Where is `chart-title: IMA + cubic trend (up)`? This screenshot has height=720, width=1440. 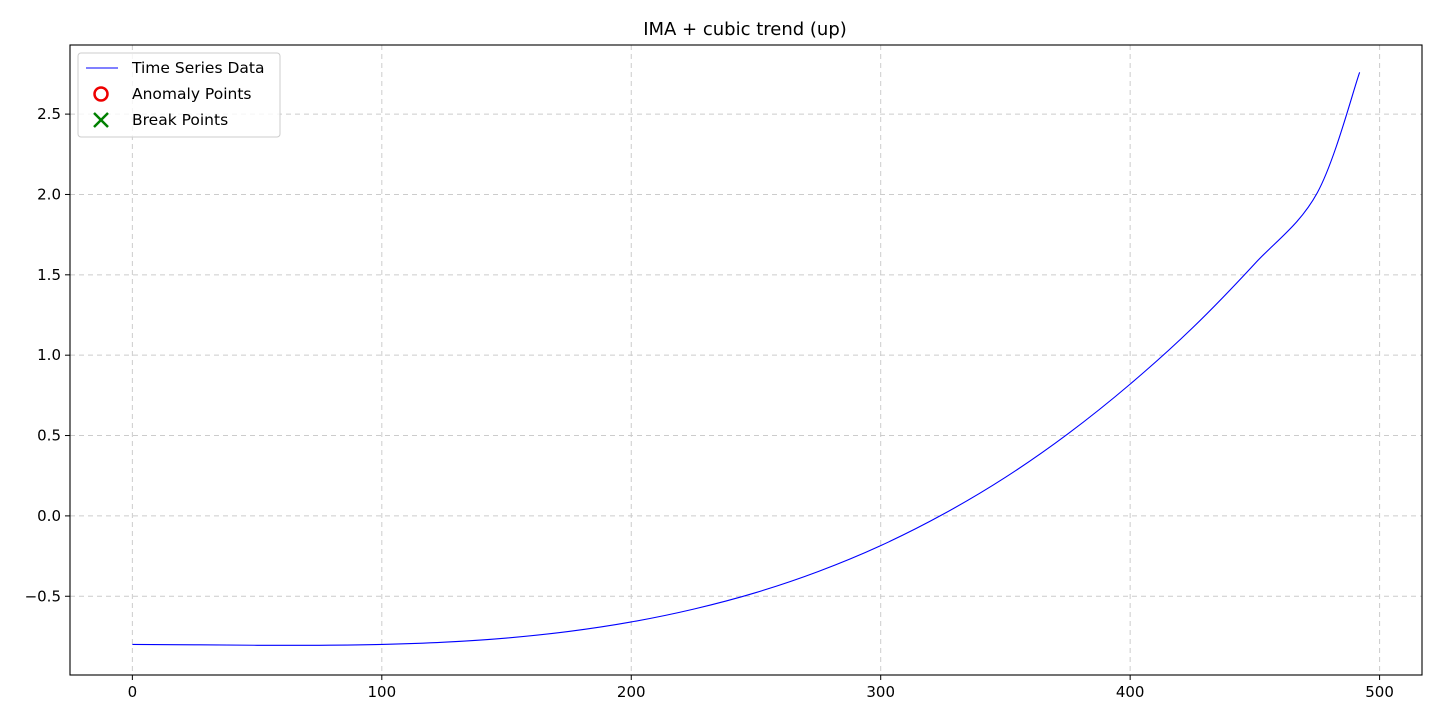 chart-title: IMA + cubic trend (up) is located at coordinates (745, 29).